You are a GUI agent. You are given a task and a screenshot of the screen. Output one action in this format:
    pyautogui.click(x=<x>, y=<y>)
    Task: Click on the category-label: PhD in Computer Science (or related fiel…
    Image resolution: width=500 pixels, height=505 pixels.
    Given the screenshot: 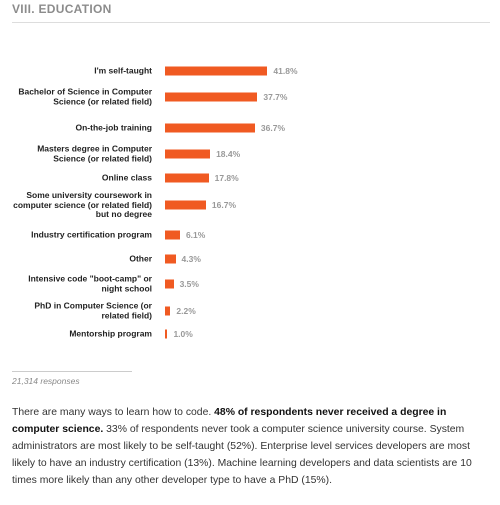 What is the action you would take?
    pyautogui.click(x=93, y=310)
    